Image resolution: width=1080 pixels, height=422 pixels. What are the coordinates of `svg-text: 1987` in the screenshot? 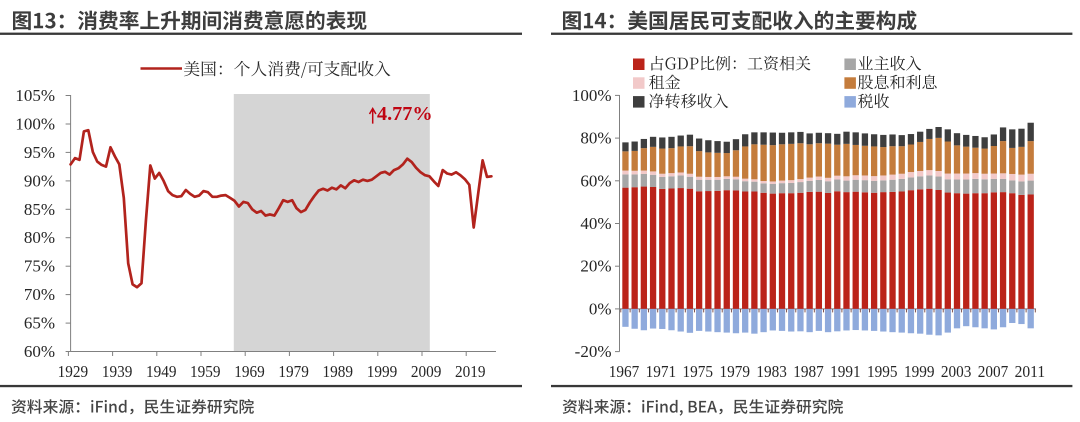 It's located at (808, 371).